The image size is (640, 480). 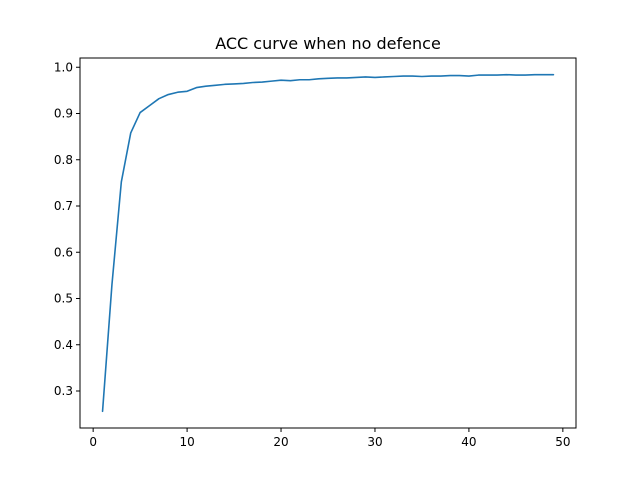 What do you see at coordinates (63, 252) in the screenshot?
I see `y-tick-label: 0.6` at bounding box center [63, 252].